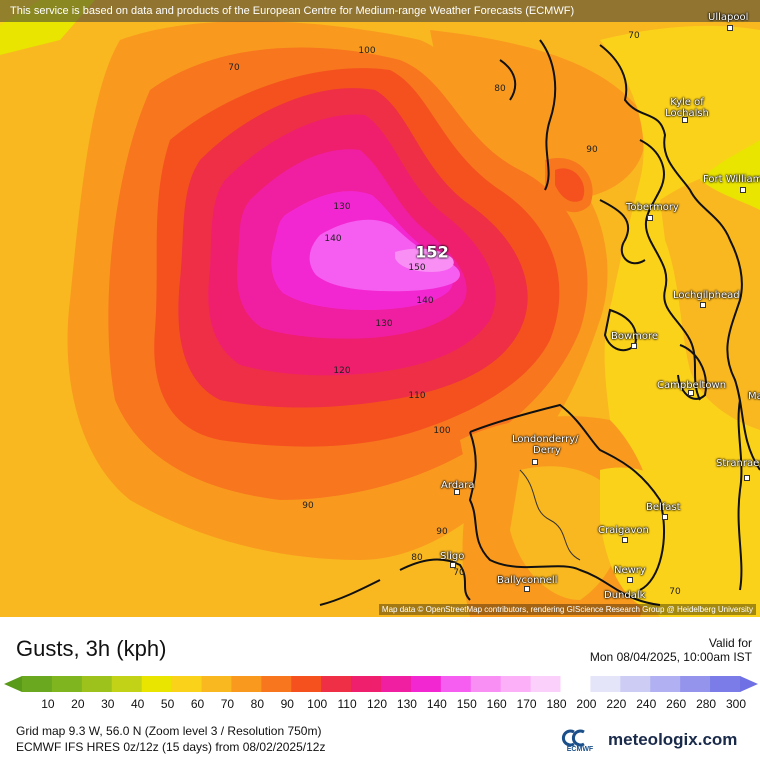 This screenshot has height=760, width=760. Describe the element at coordinates (547, 450) in the screenshot. I see `place-derry: Derry` at that location.